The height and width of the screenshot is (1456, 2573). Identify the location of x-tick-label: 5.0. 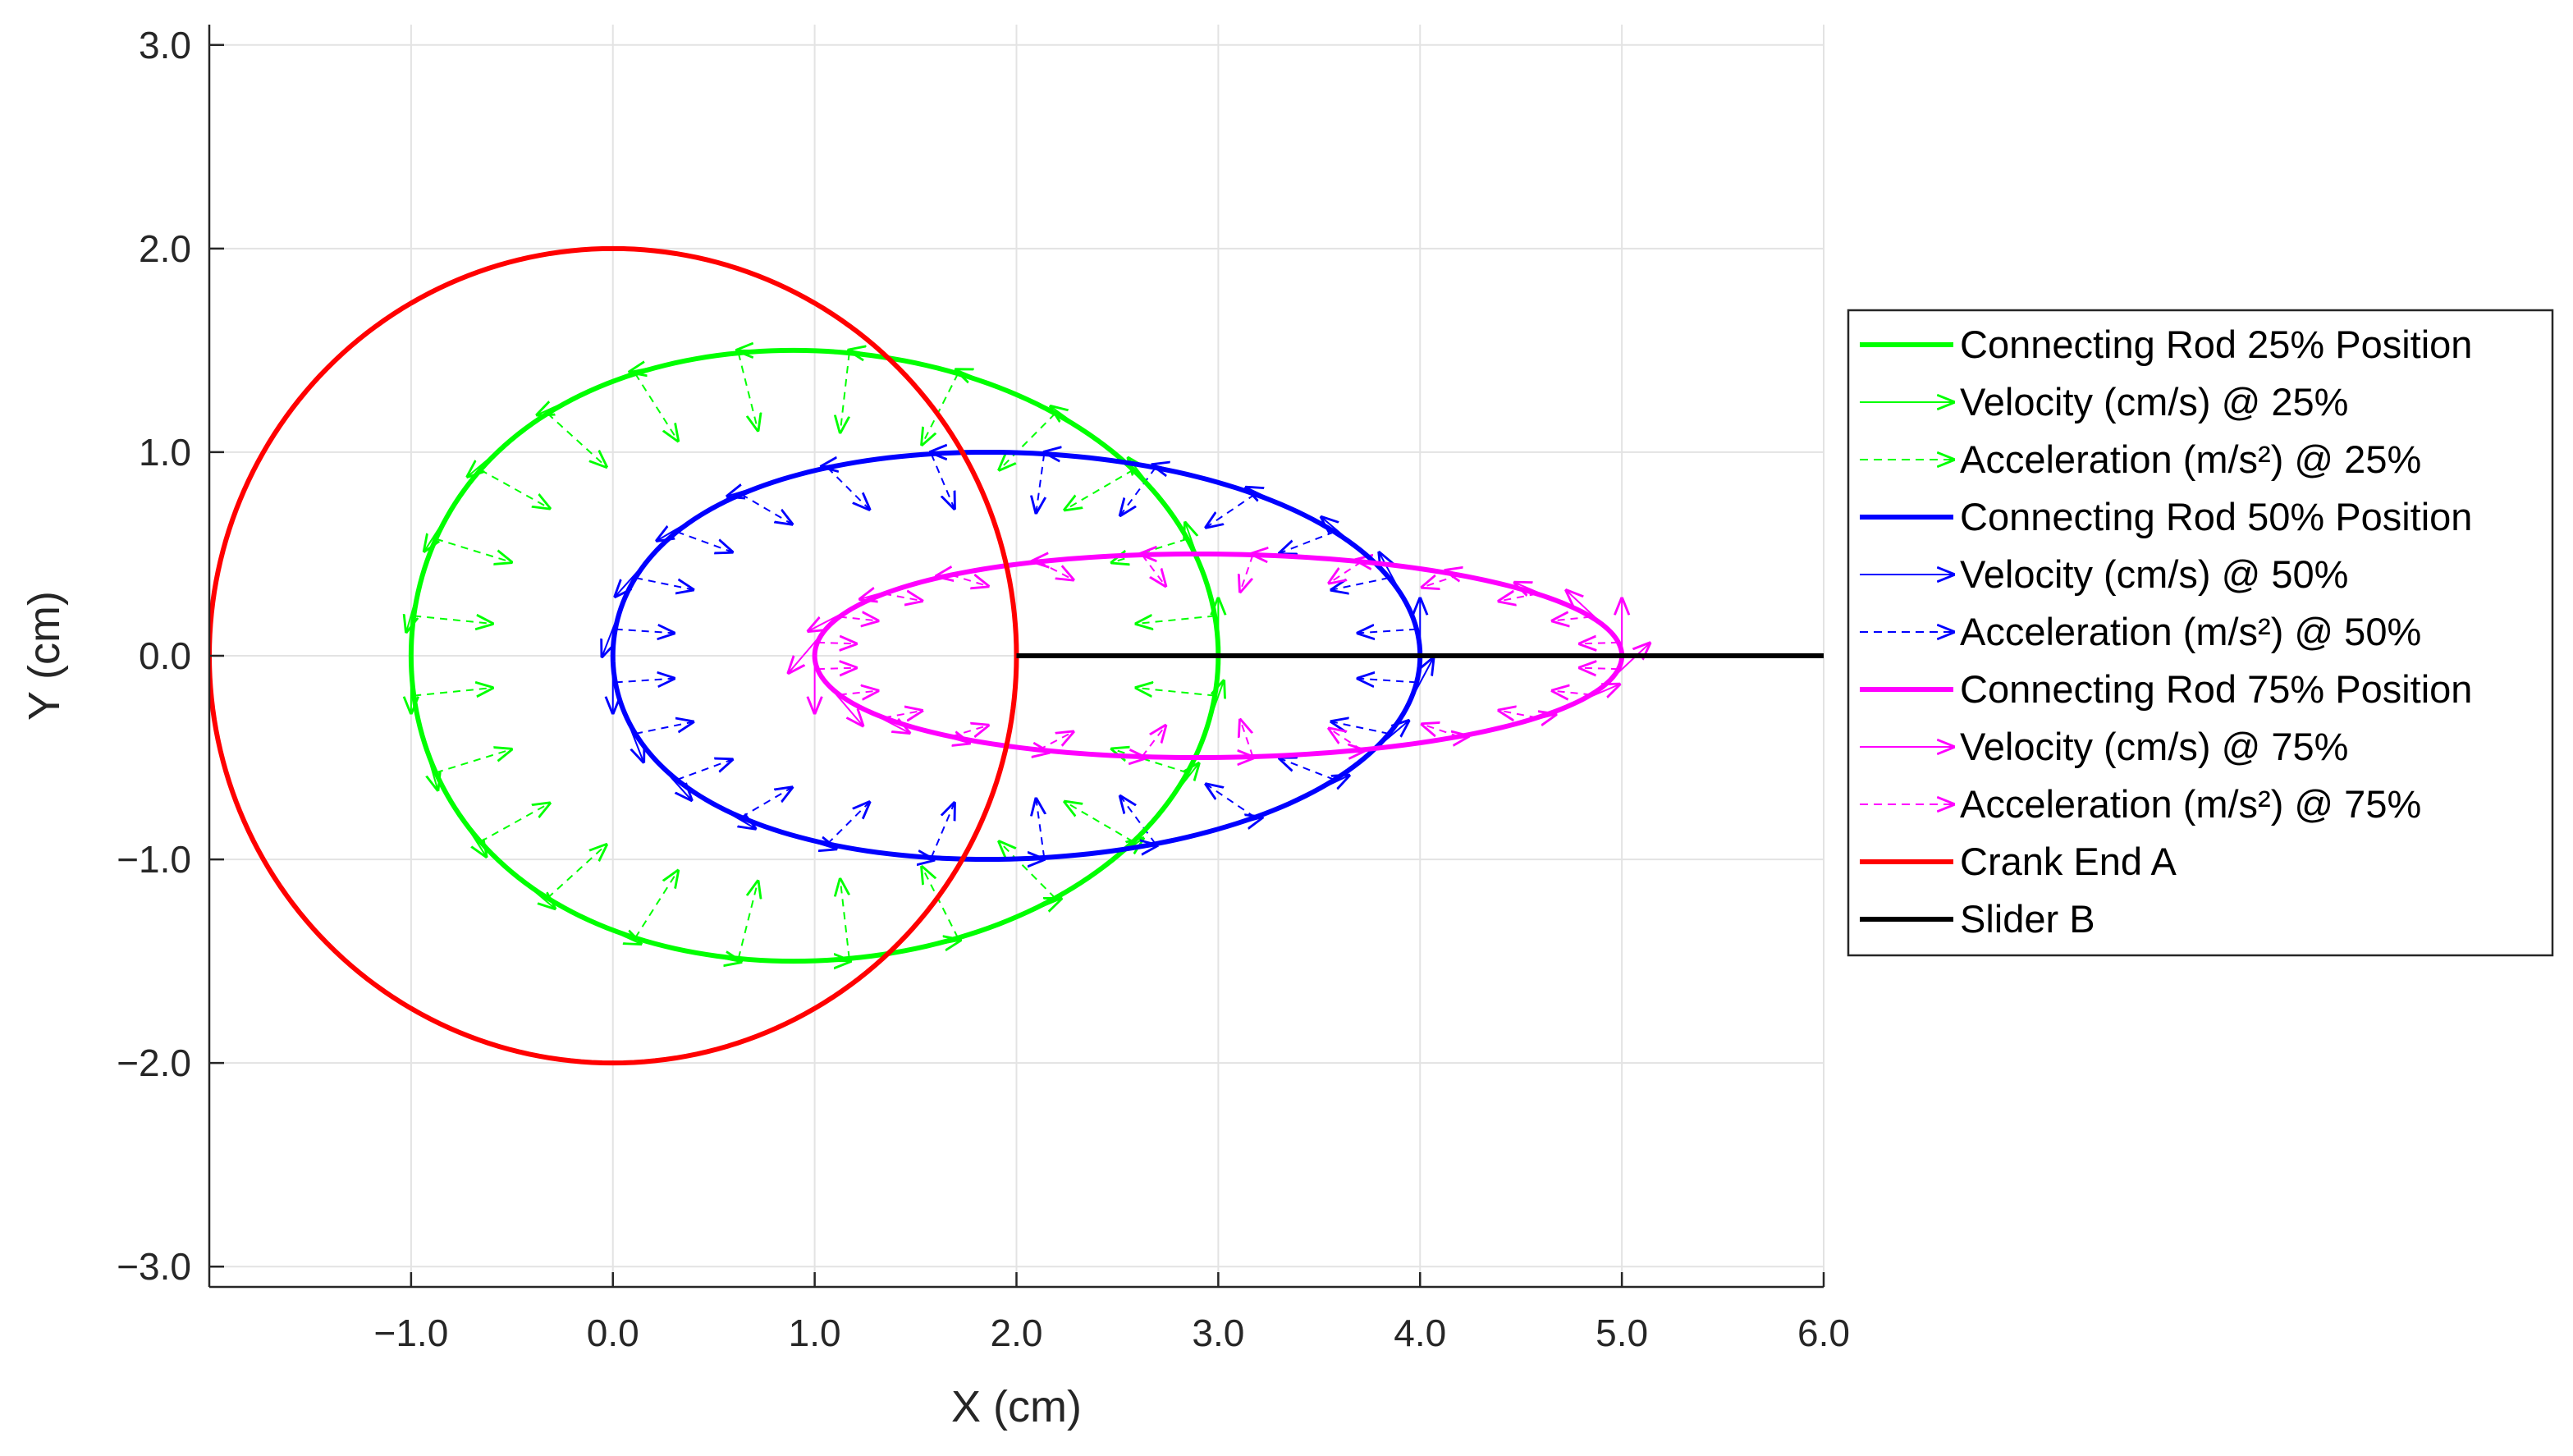
(1622, 1333).